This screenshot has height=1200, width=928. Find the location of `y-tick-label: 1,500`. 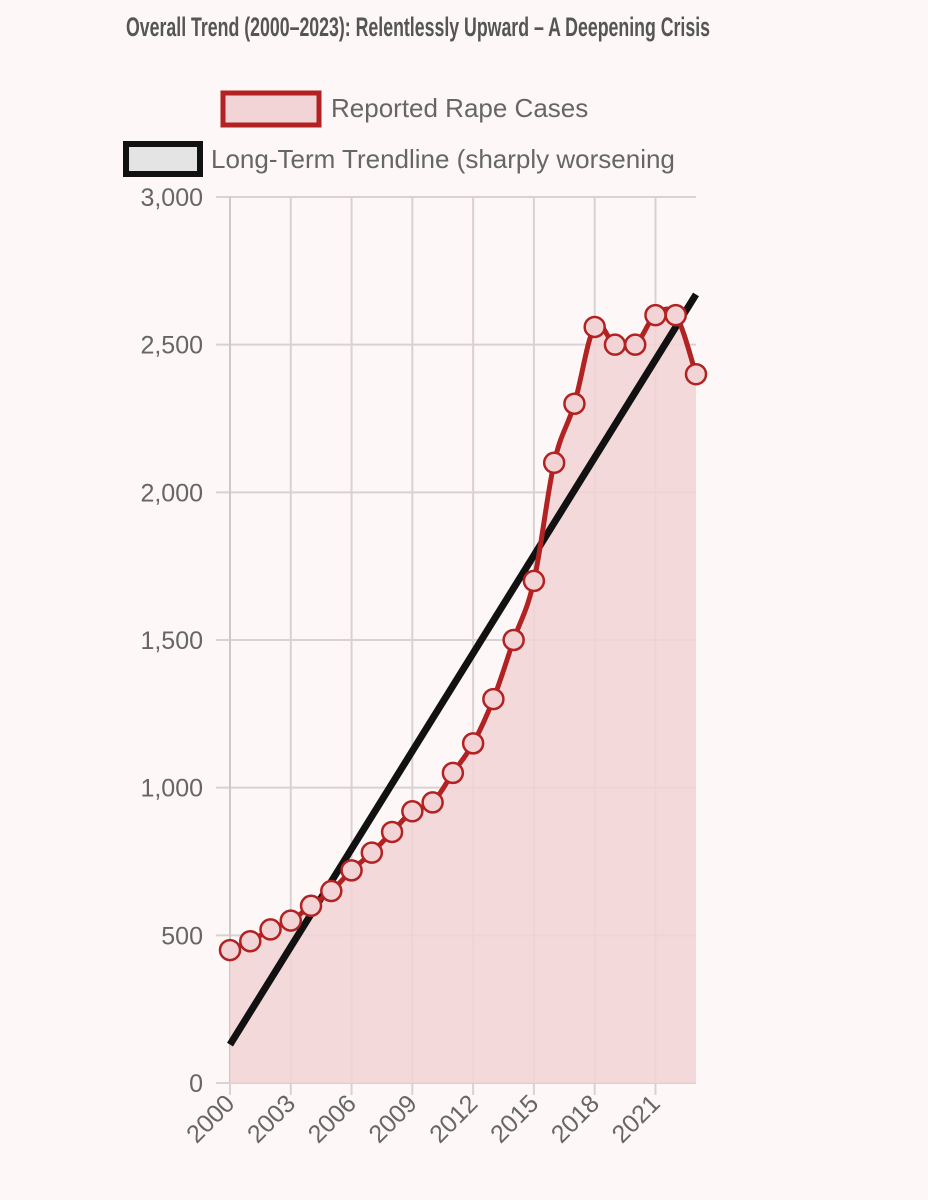

y-tick-label: 1,500 is located at coordinates (171, 641).